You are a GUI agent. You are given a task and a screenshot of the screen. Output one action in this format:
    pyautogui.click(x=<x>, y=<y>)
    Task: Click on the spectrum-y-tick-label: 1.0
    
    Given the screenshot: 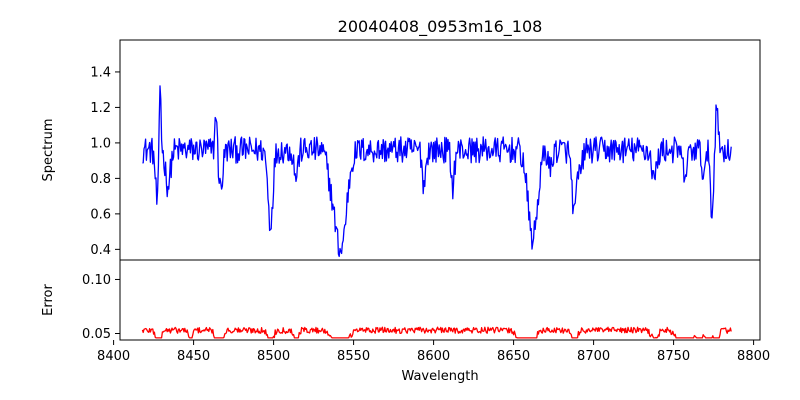 What is the action you would take?
    pyautogui.click(x=100, y=143)
    